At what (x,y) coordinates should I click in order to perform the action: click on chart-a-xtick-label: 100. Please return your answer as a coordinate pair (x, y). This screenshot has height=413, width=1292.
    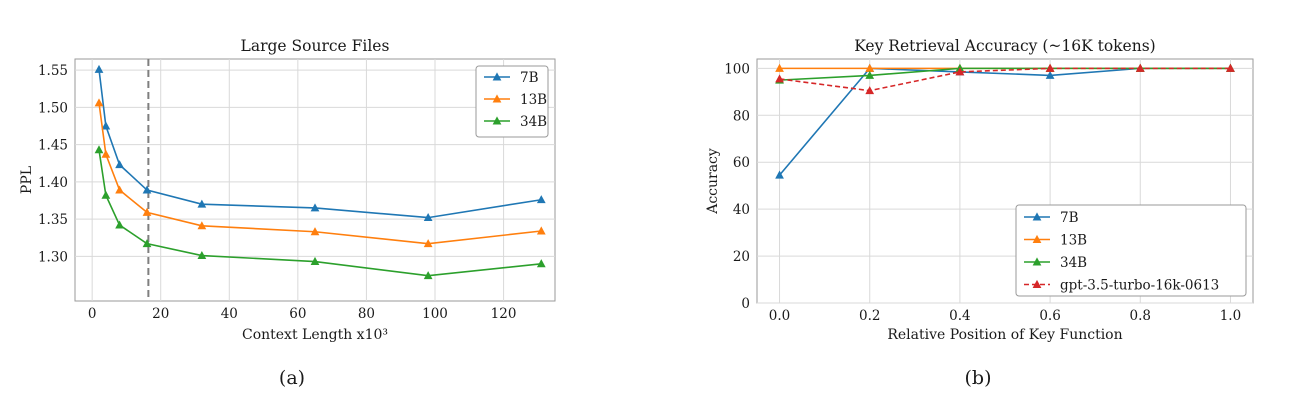
    Looking at the image, I should click on (435, 314).